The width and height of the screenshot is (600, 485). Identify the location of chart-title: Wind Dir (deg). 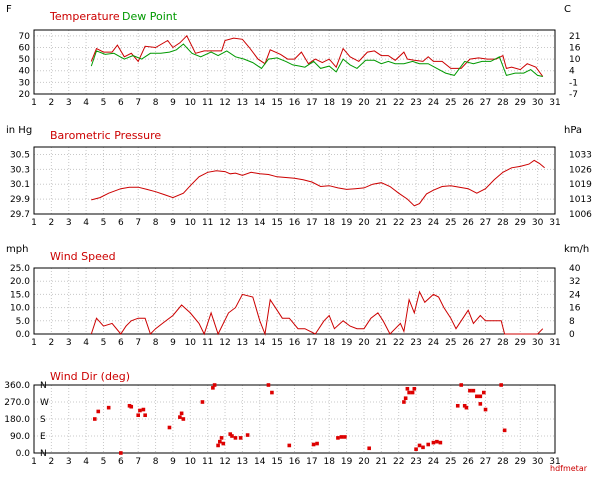
(90, 376).